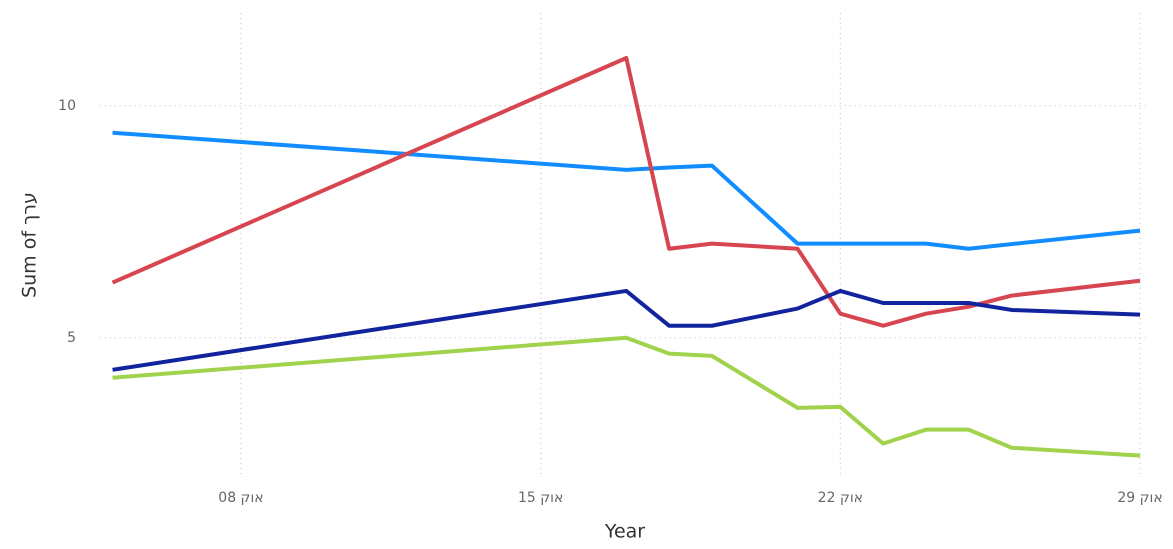 The width and height of the screenshot is (1173, 549). What do you see at coordinates (626, 330) in the screenshot?
I see `line` at bounding box center [626, 330].